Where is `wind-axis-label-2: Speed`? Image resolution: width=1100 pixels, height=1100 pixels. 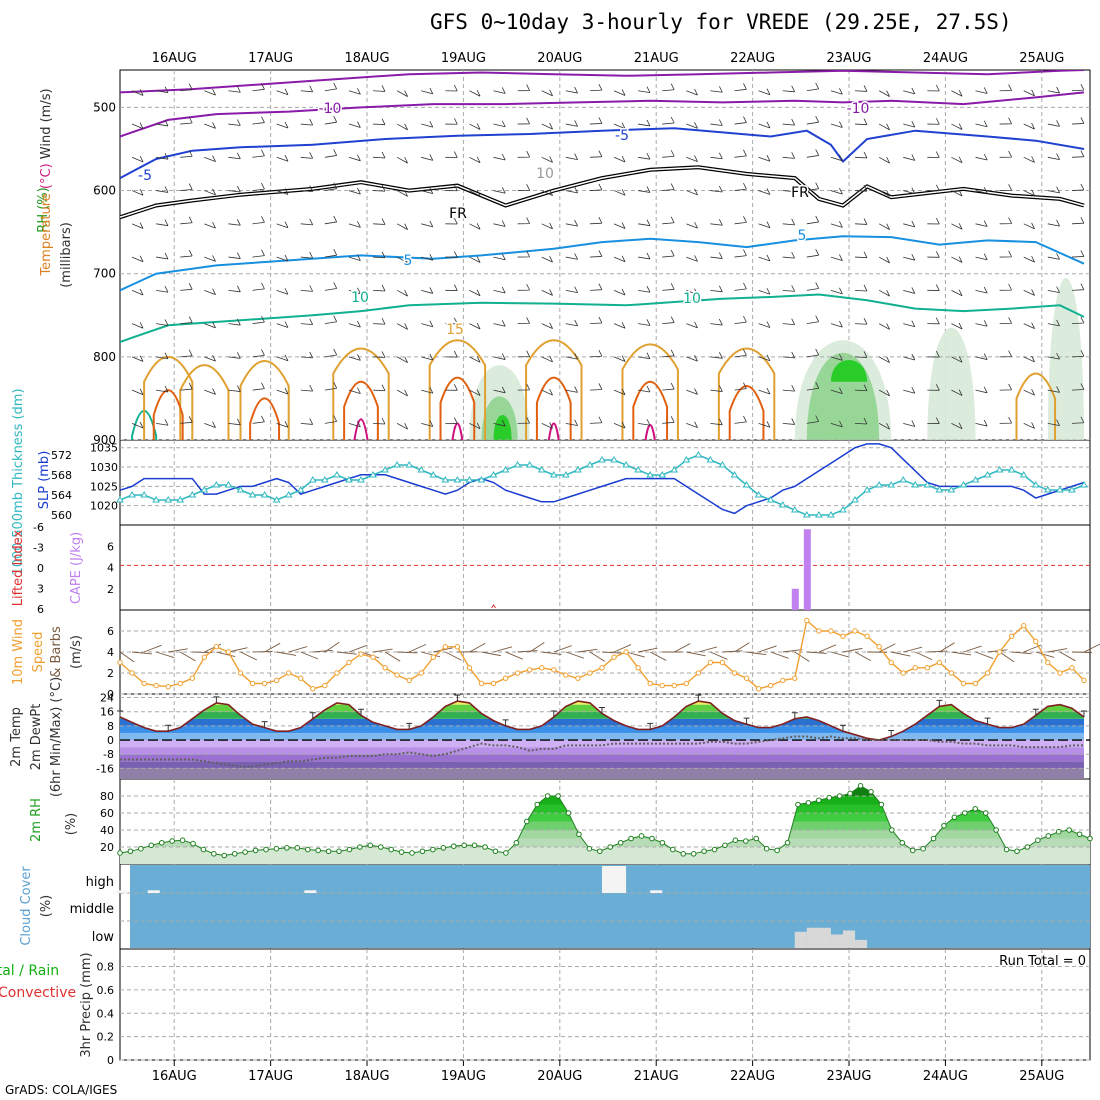 wind-axis-label-2: Speed is located at coordinates (38, 652).